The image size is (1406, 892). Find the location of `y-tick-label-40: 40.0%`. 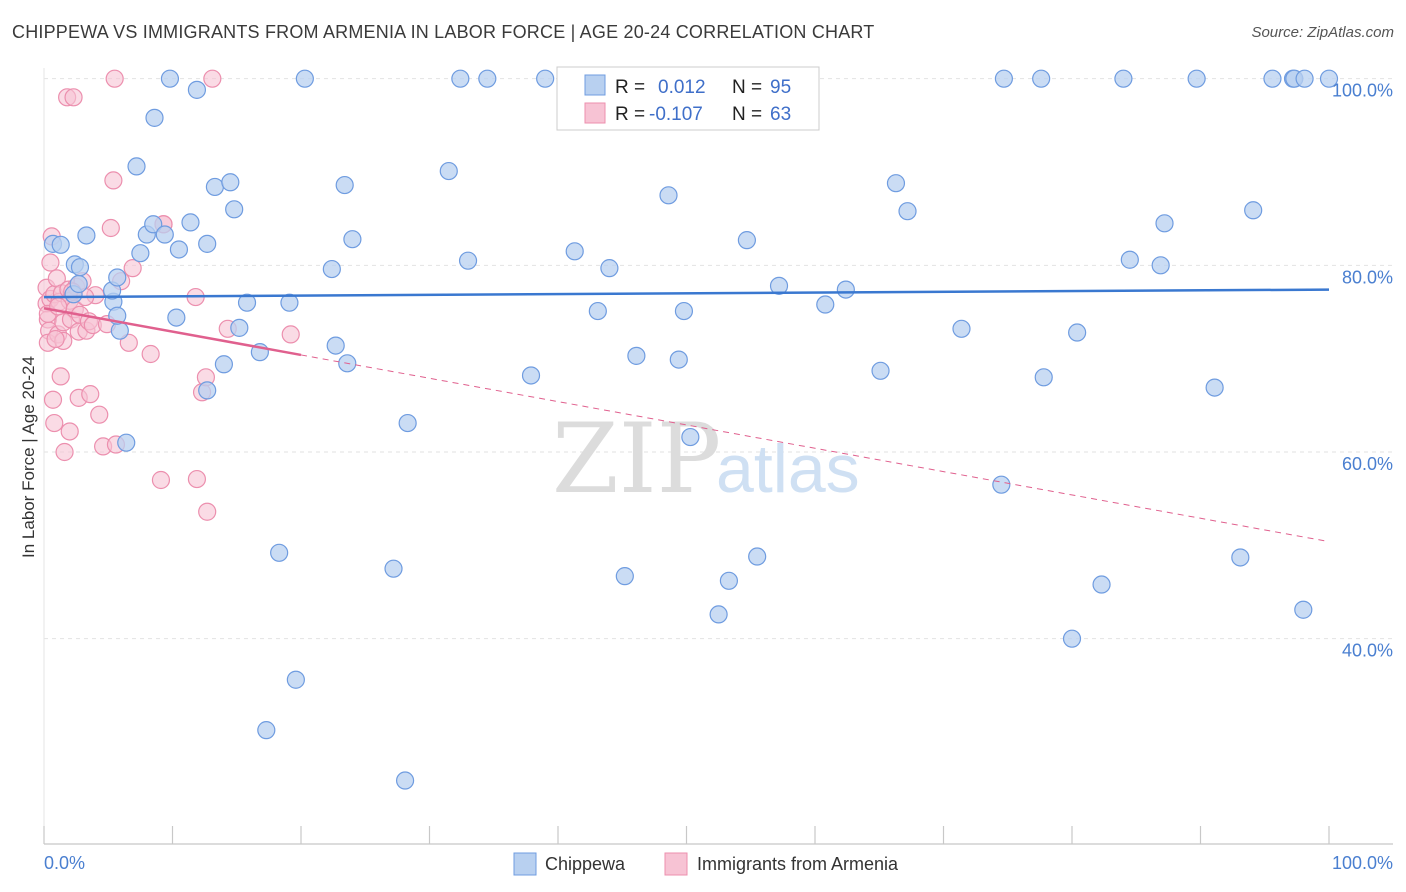

y-tick-label-40: 40.0% is located at coordinates (1367, 651).